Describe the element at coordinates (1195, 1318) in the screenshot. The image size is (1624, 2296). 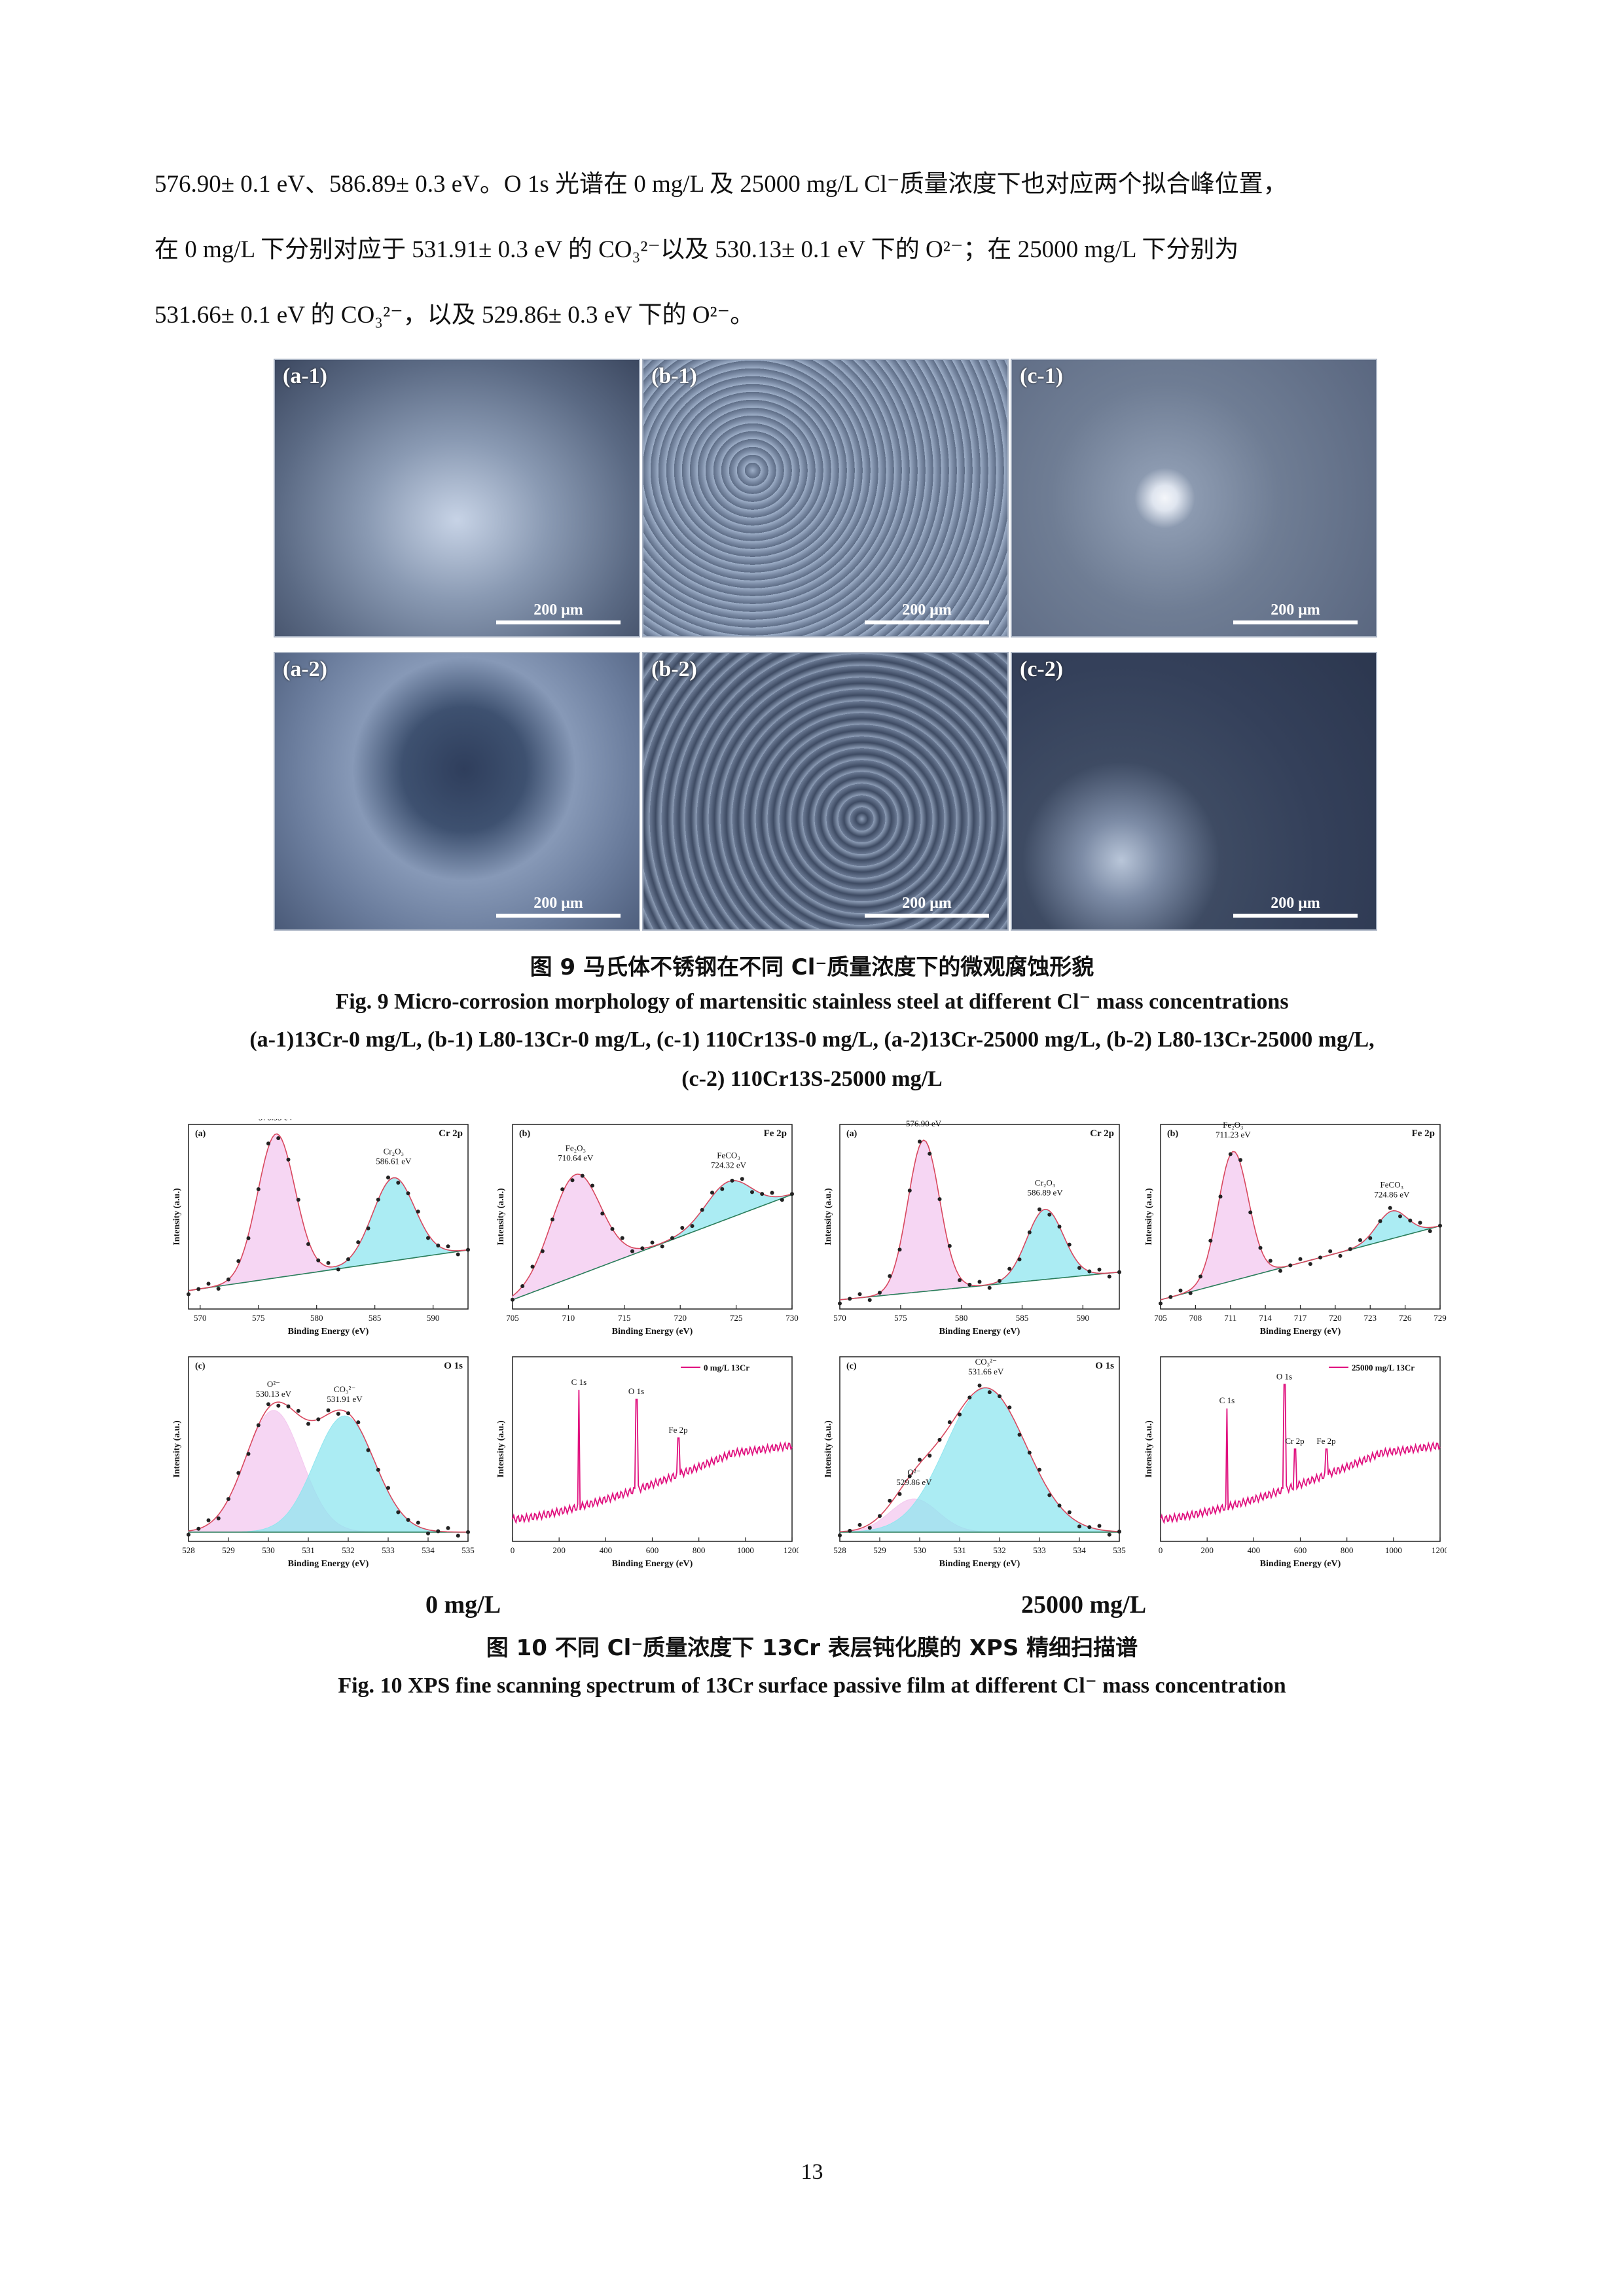
I see `x-tick-label: 708` at that location.